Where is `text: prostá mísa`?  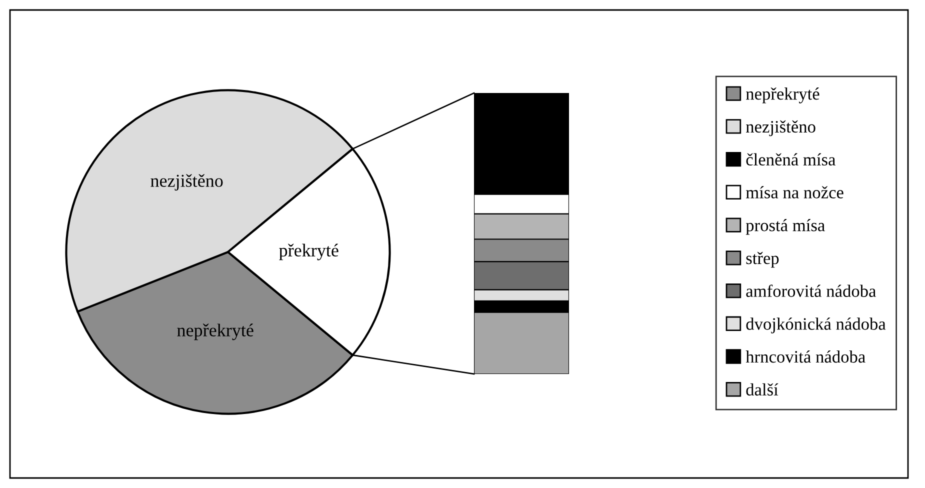 text: prostá mísa is located at coordinates (785, 227).